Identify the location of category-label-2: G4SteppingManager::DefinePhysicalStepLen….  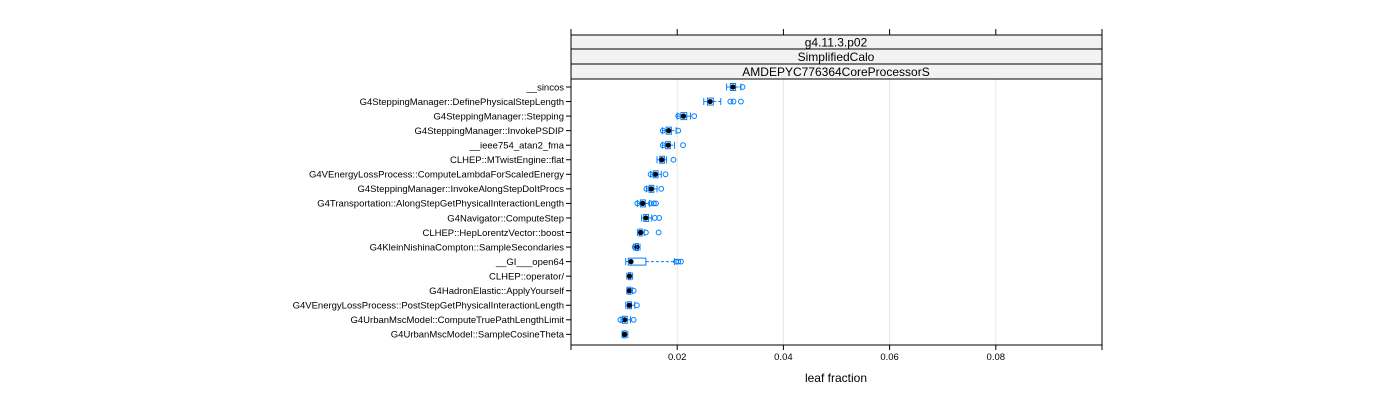
(462, 102).